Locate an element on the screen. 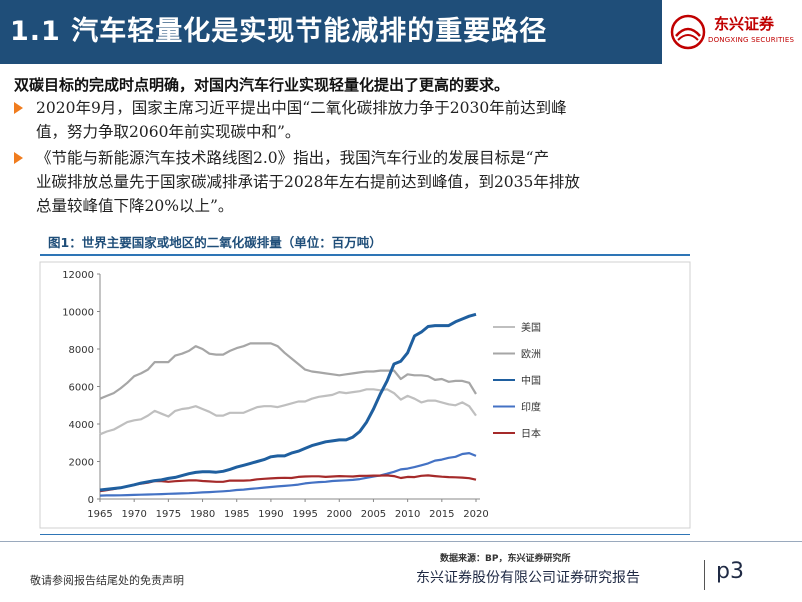  x-tick-label: 2010 is located at coordinates (407, 514).